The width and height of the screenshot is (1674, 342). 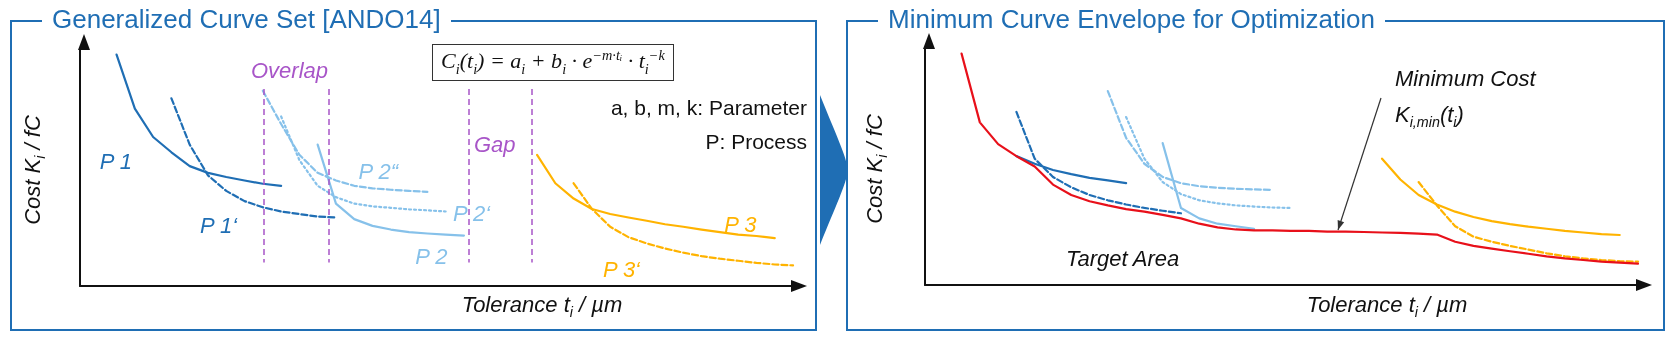 What do you see at coordinates (1123, 259) in the screenshot?
I see `annotation: Target Area` at bounding box center [1123, 259].